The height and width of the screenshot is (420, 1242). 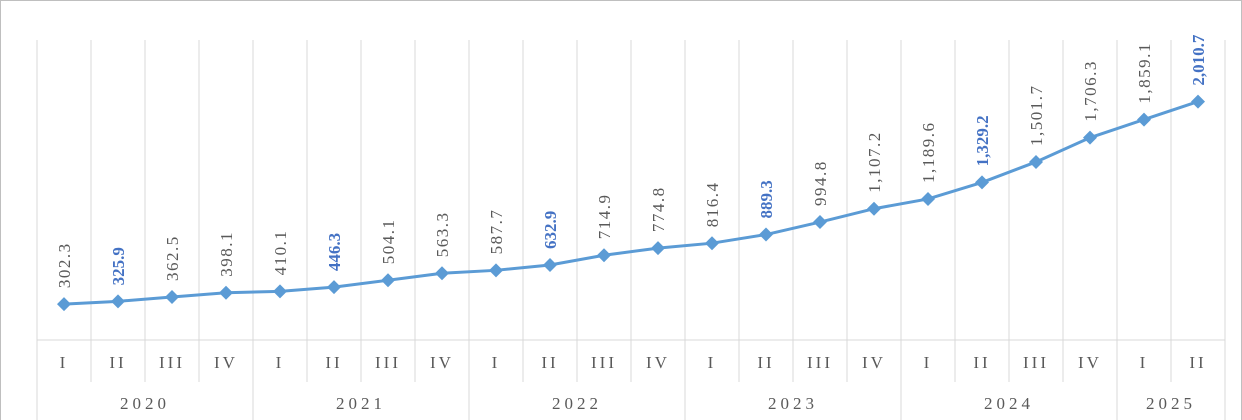 I want to click on data-label: 362.5, so click(x=172, y=258).